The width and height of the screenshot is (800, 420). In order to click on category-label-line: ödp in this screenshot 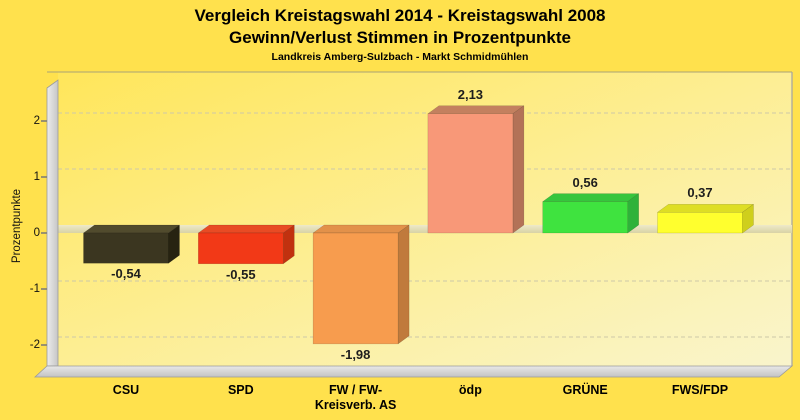, I will do `click(470, 390)`.